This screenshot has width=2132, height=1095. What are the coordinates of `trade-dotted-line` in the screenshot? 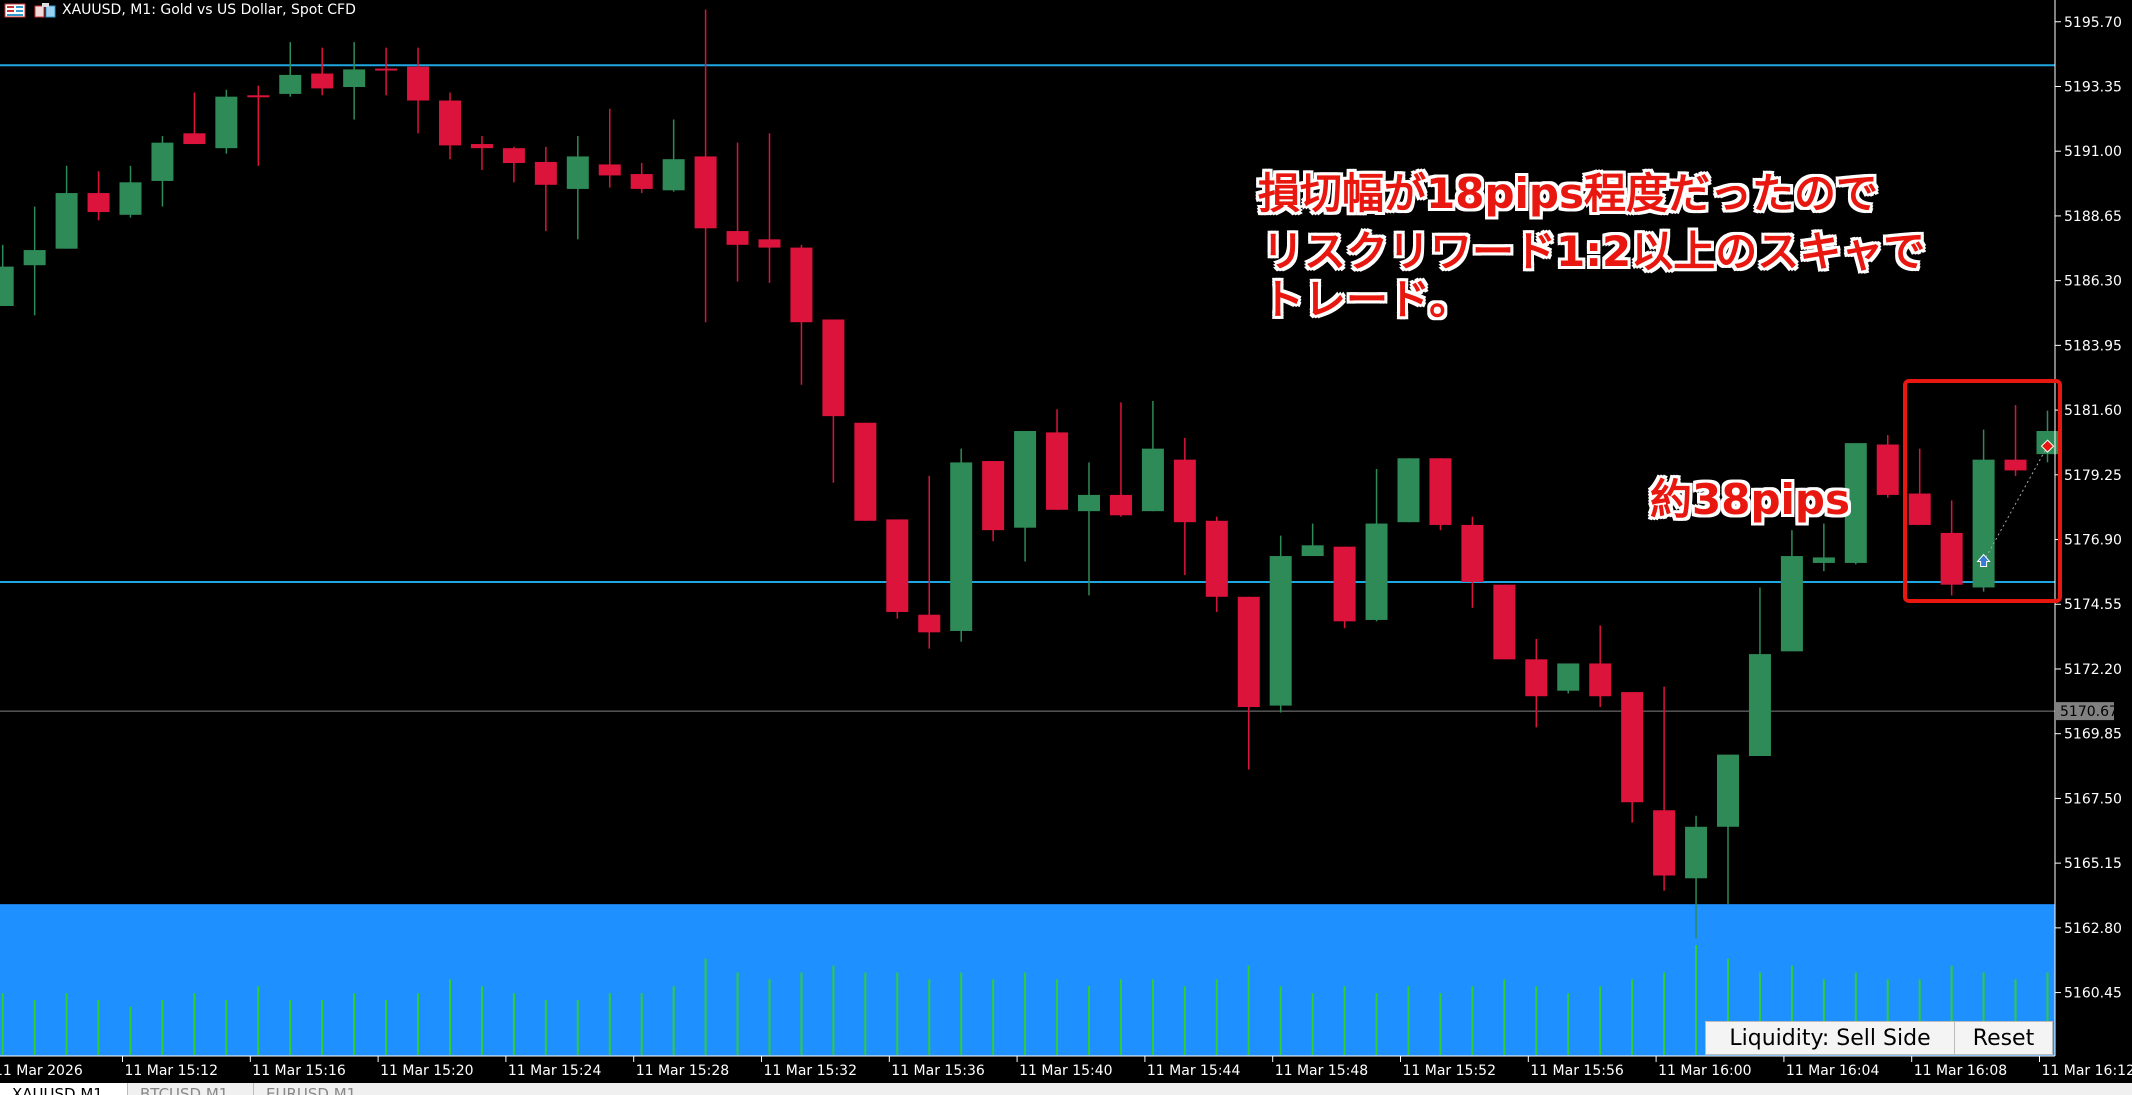 It's located at (2015, 503).